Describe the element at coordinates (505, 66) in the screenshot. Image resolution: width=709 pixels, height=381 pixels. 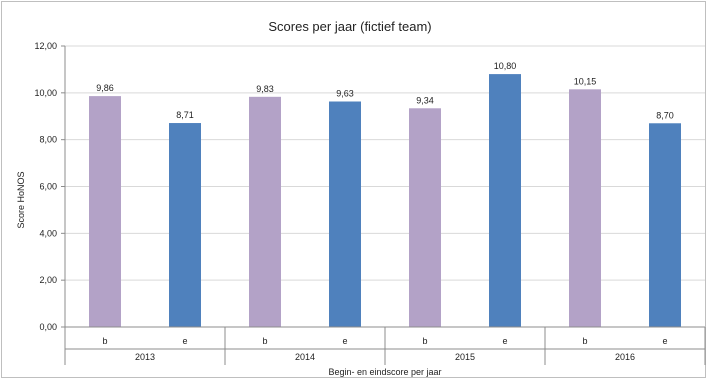
I see `data-label: 10,80` at that location.